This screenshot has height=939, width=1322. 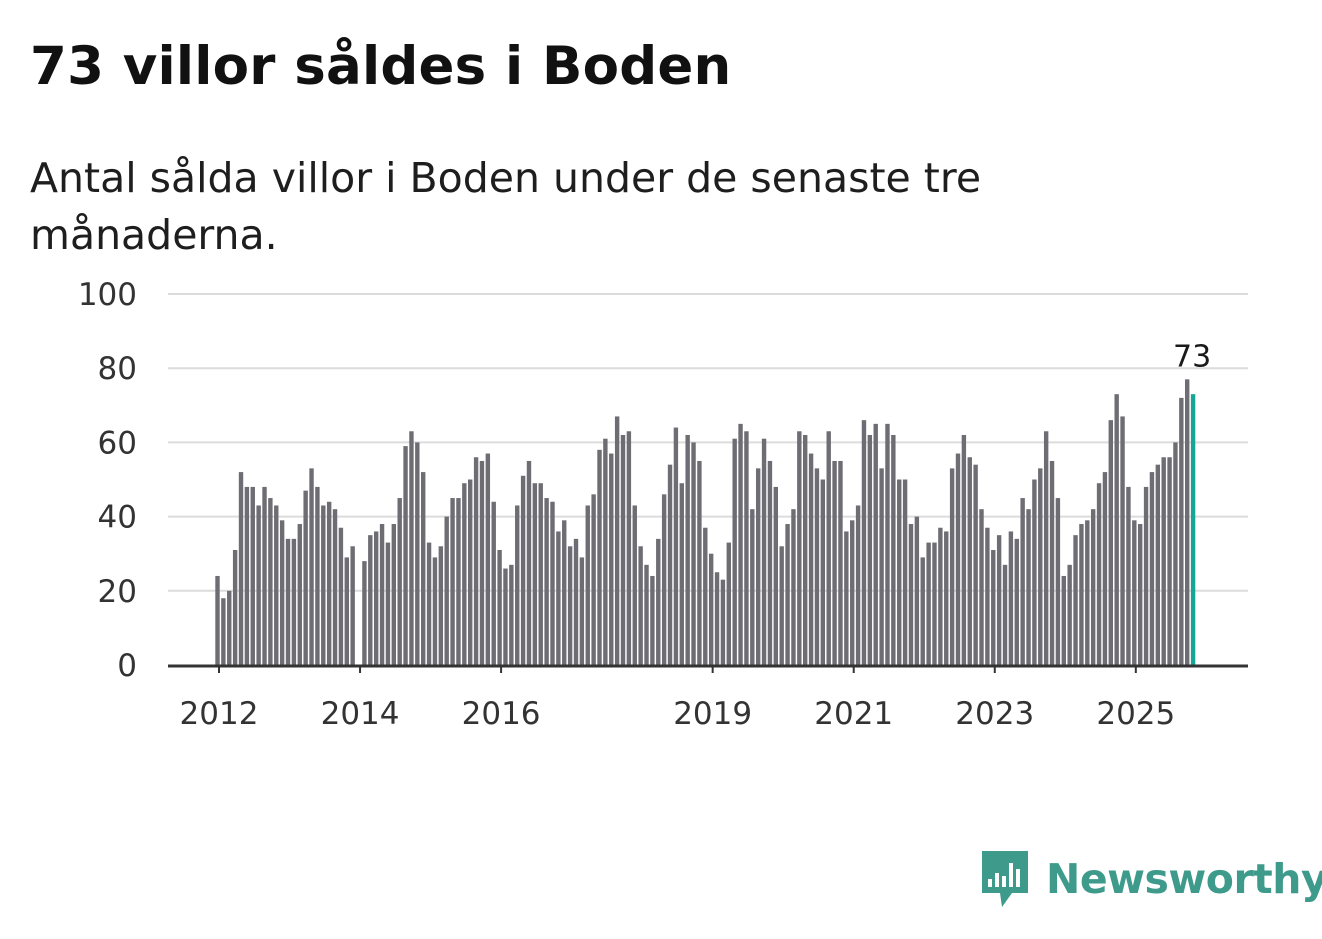 What do you see at coordinates (117, 518) in the screenshot?
I see `y-tick-label: 40` at bounding box center [117, 518].